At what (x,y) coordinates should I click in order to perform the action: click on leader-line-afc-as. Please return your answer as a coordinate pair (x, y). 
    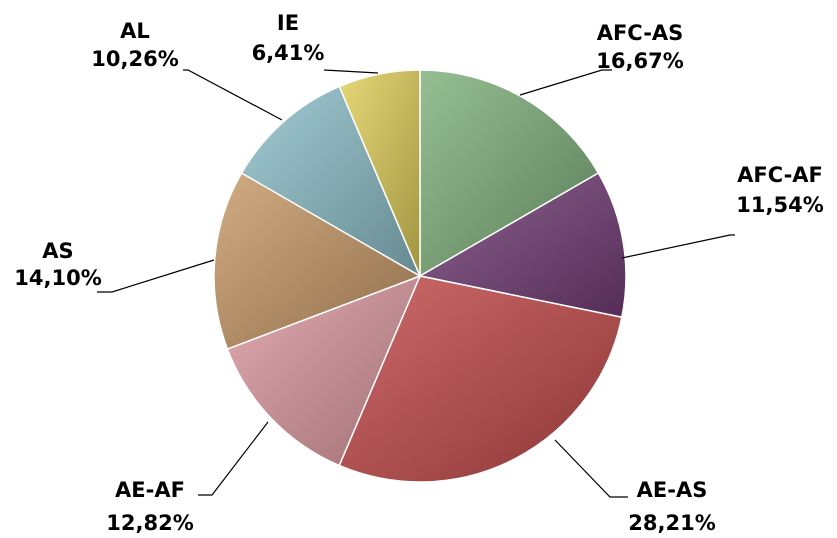
    Looking at the image, I should click on (565, 82).